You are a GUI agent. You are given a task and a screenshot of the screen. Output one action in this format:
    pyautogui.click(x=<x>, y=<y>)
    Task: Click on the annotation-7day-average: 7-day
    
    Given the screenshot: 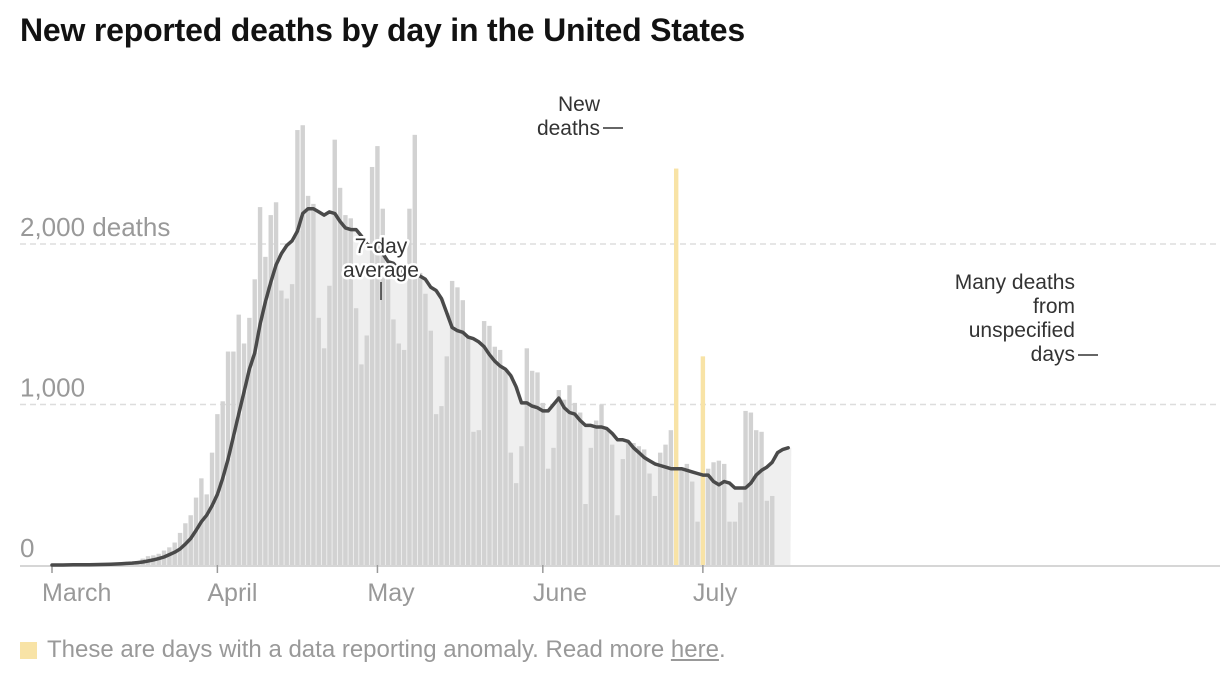 What is the action you would take?
    pyautogui.click(x=381, y=246)
    